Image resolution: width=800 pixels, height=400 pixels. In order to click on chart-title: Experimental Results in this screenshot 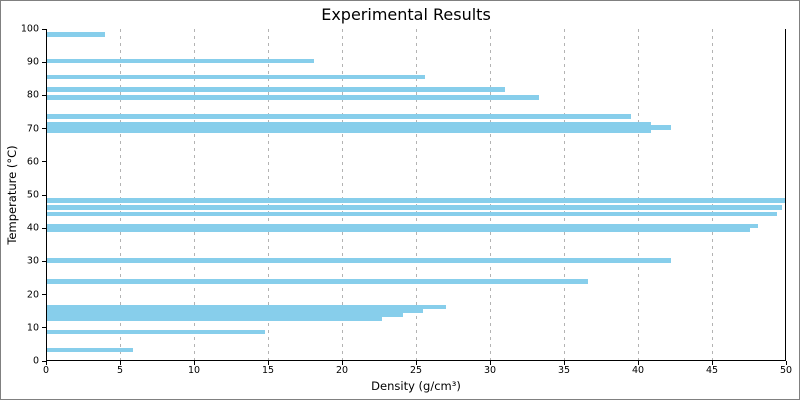, I will do `click(406, 14)`.